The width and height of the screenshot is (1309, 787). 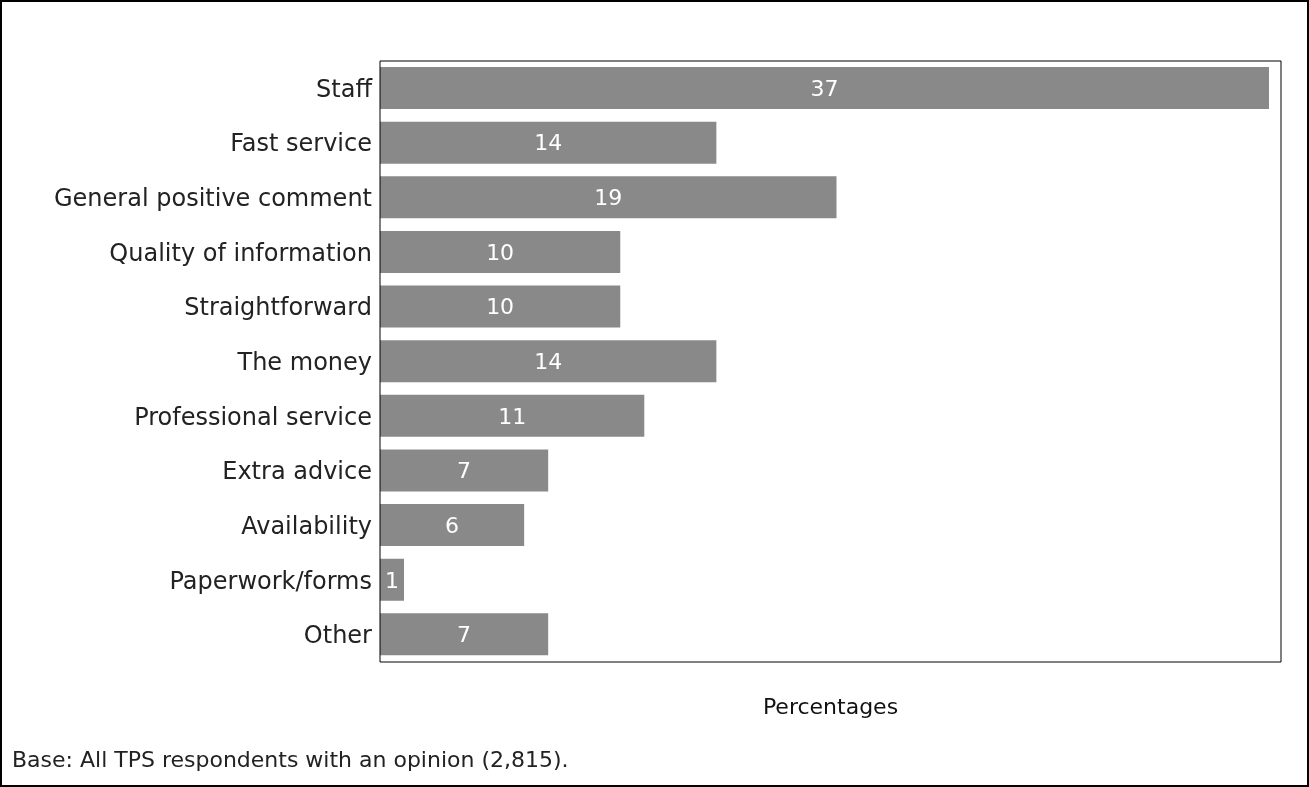 I want to click on x-axis-title: Percentages, so click(x=830, y=706).